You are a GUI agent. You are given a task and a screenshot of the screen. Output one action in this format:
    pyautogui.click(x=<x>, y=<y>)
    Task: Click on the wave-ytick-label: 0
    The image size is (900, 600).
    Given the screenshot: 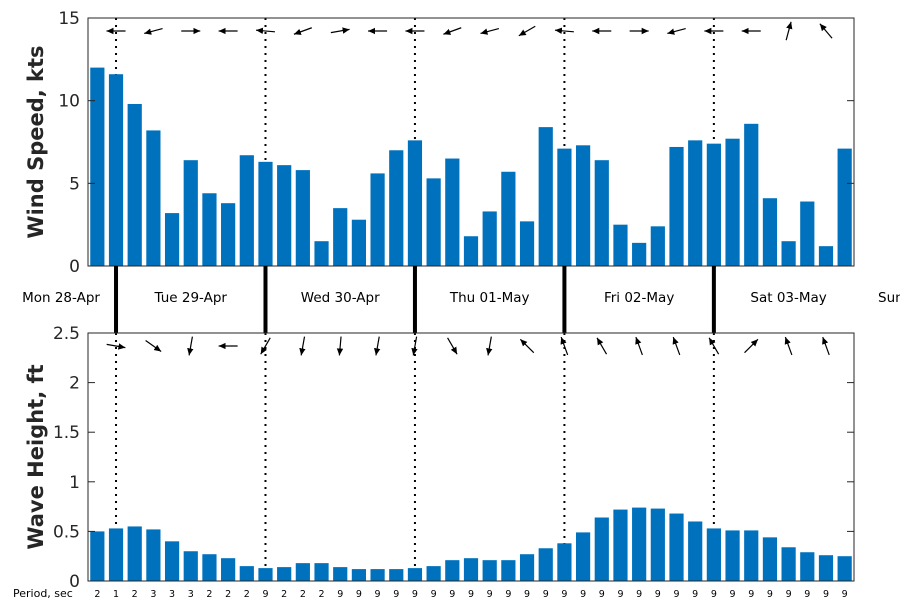 What is the action you would take?
    pyautogui.click(x=74, y=582)
    